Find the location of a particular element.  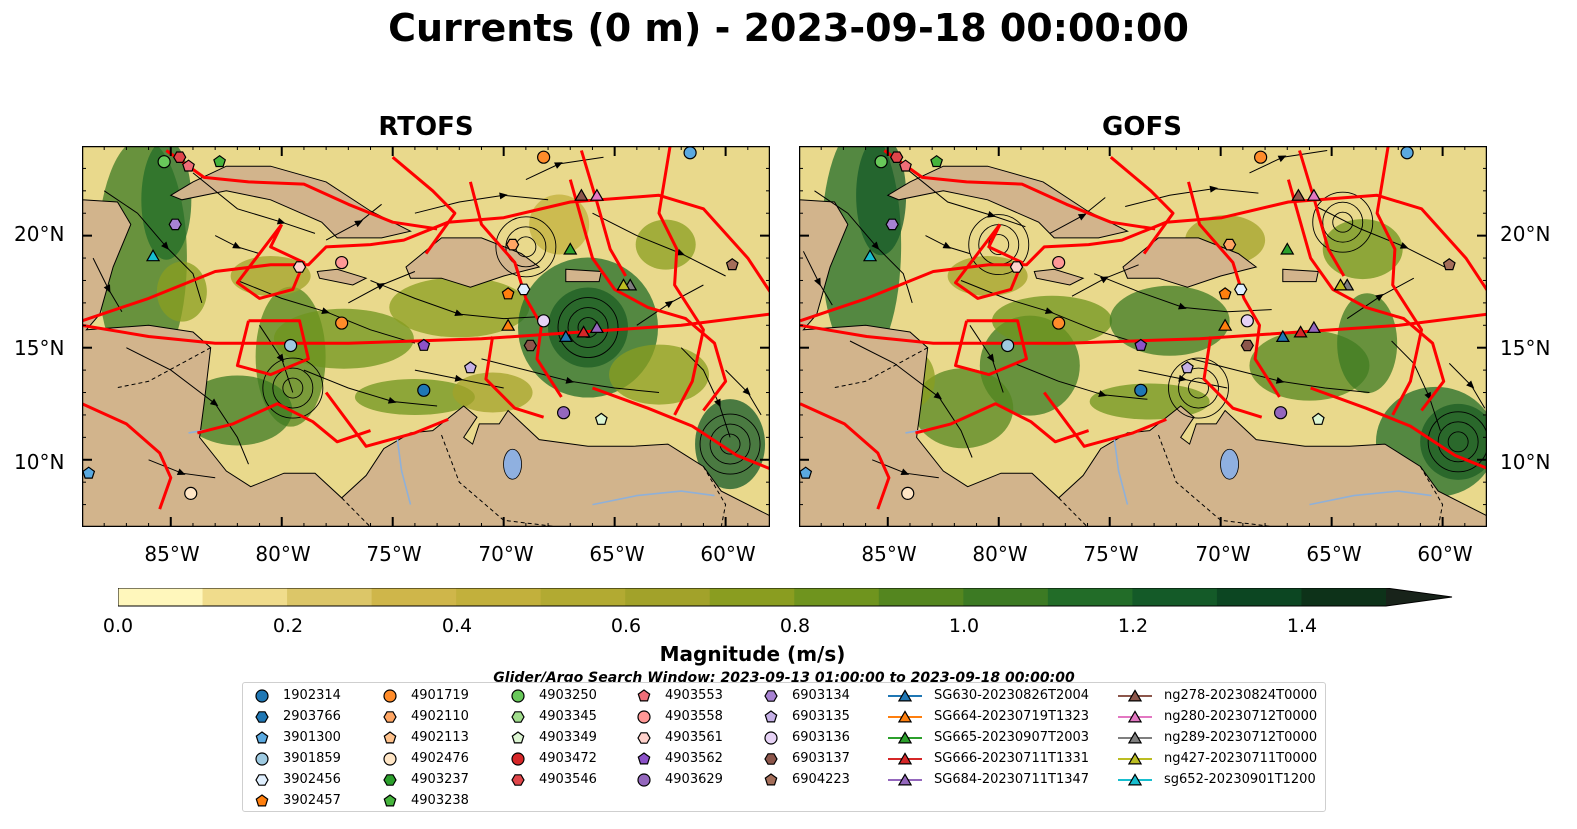

colorbar-extend-arrow is located at coordinates (1419, 597).